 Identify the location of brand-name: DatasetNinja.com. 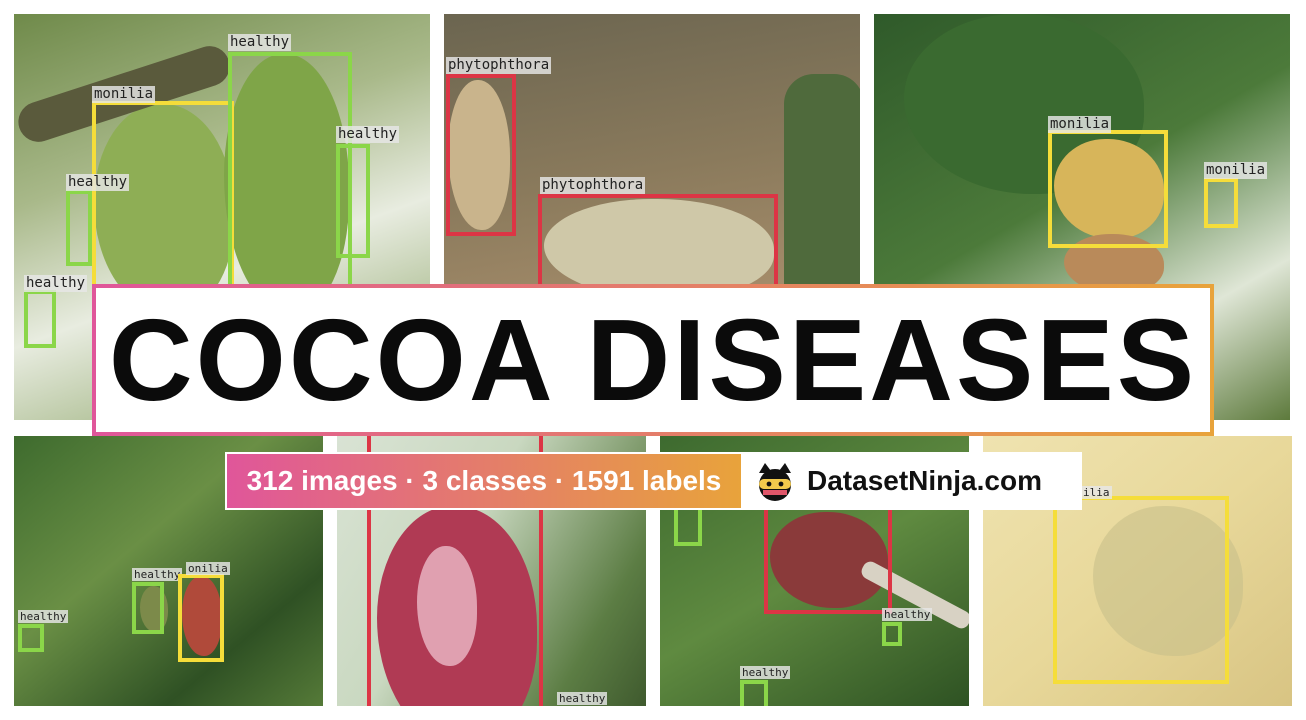
(924, 480).